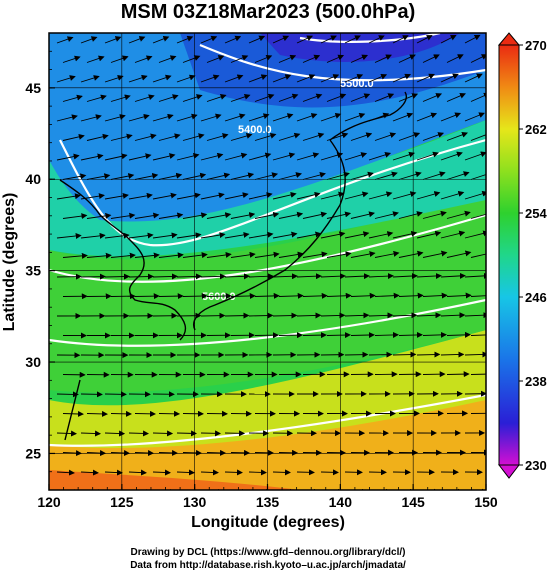  What do you see at coordinates (341, 502) in the screenshot?
I see `x-tick-label: 140` at bounding box center [341, 502].